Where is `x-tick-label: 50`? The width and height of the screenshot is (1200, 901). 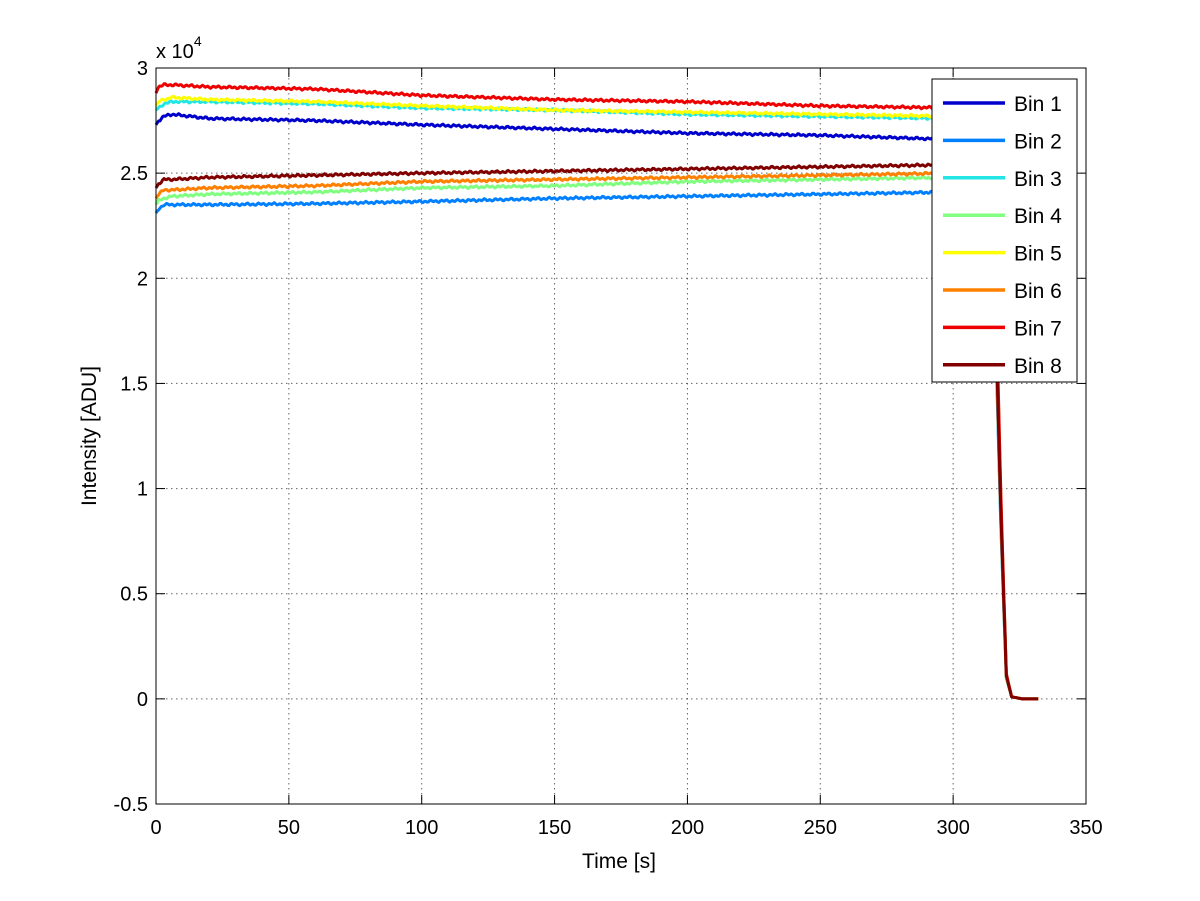
x-tick-label: 50 is located at coordinates (289, 828).